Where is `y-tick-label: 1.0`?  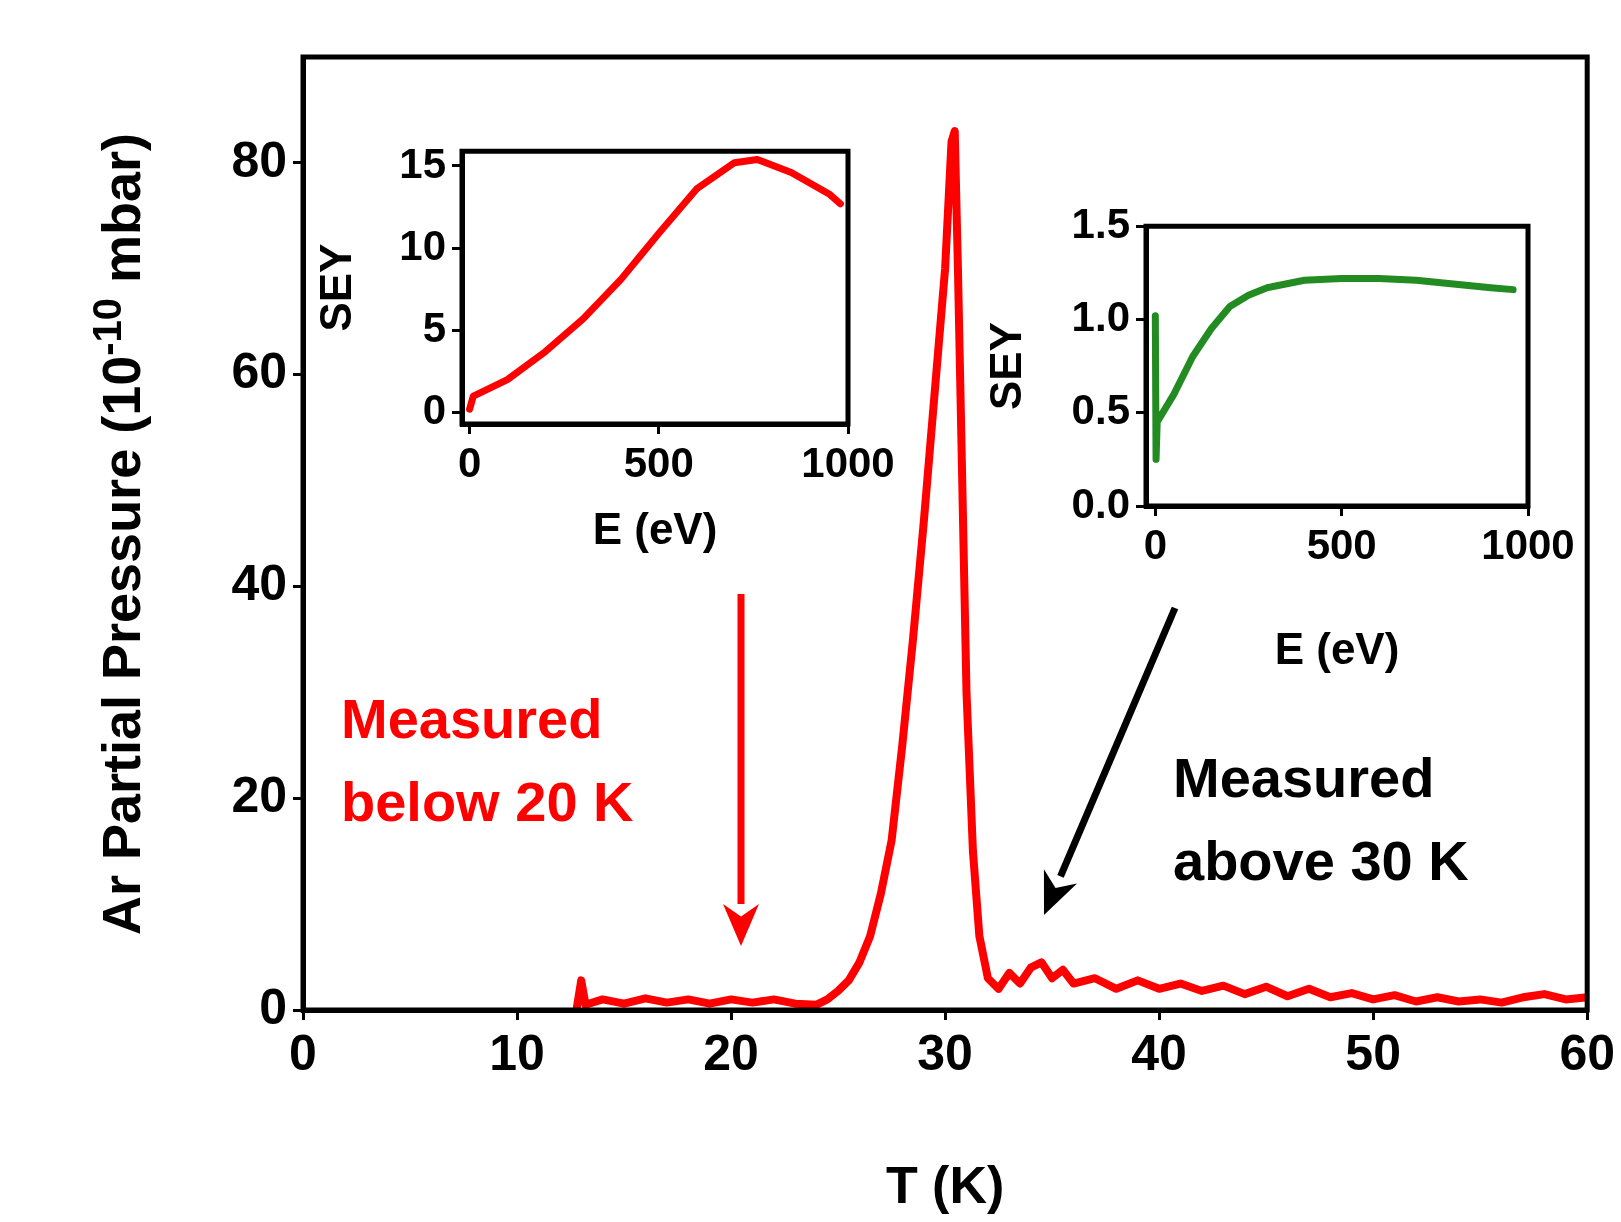
y-tick-label: 1.0 is located at coordinates (1100, 317).